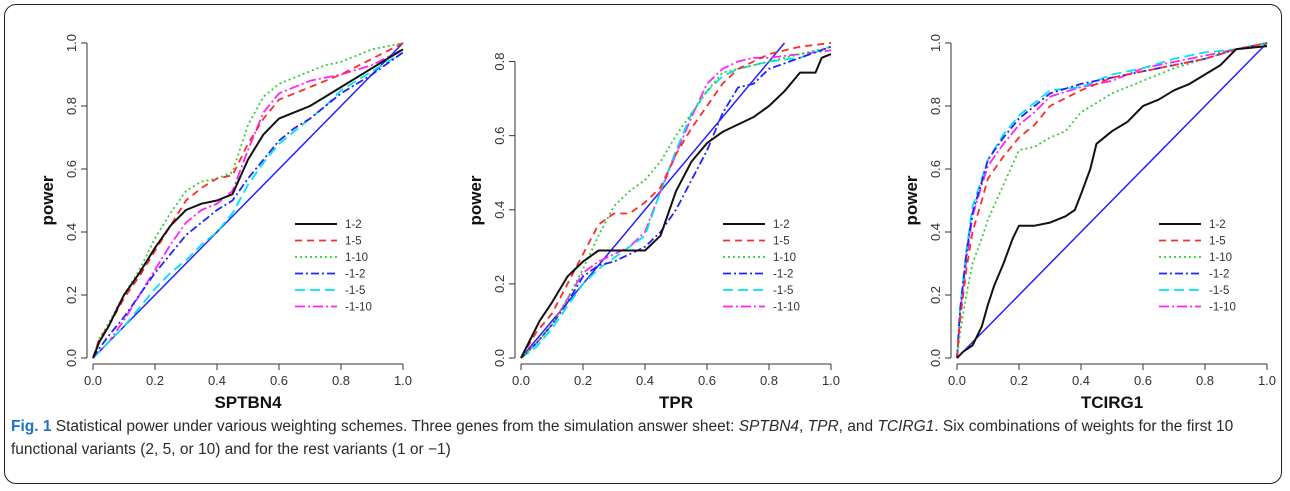 The image size is (1290, 491). I want to click on caption-sep-1: ,, so click(803, 426).